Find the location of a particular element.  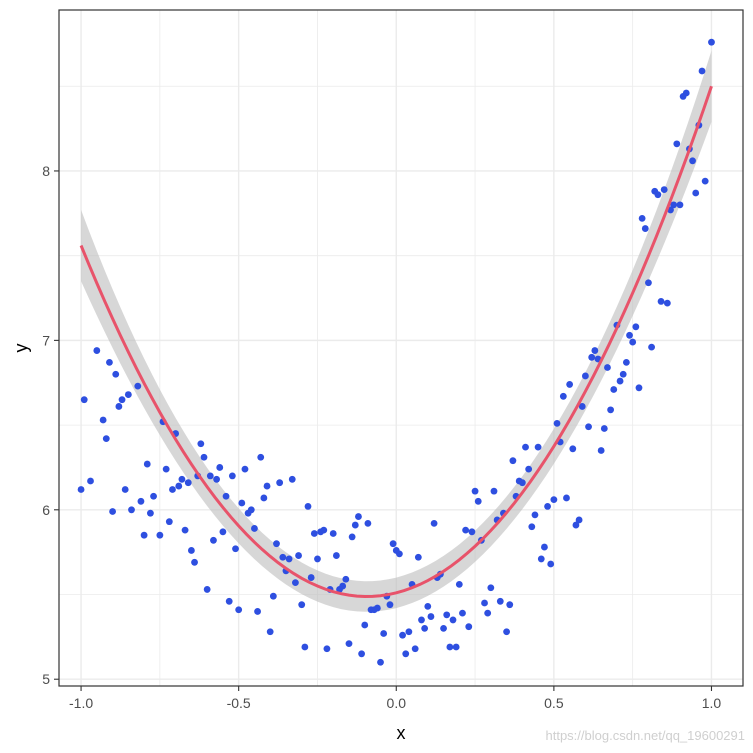

x-tick-label: 0.5 is located at coordinates (554, 703).